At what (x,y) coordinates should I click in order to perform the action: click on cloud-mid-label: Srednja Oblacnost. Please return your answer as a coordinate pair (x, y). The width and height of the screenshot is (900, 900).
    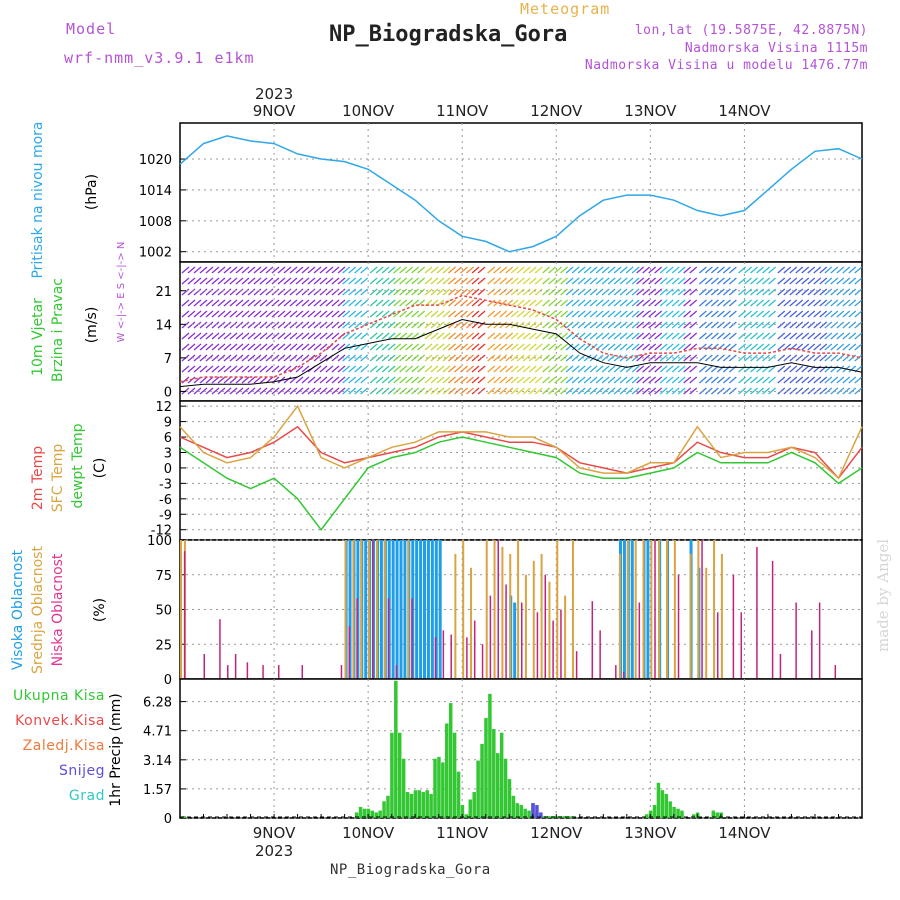
    Looking at the image, I should click on (38, 610).